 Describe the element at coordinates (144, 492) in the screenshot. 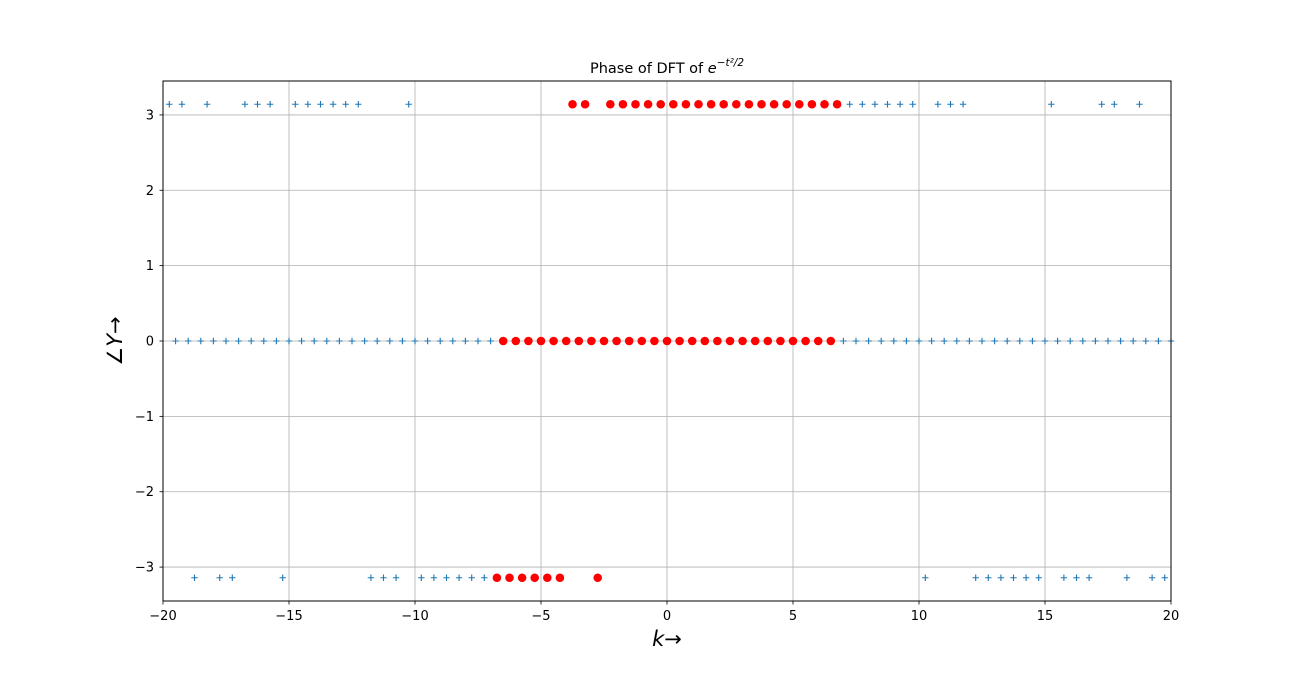

I see `y-tick-label: −2` at that location.